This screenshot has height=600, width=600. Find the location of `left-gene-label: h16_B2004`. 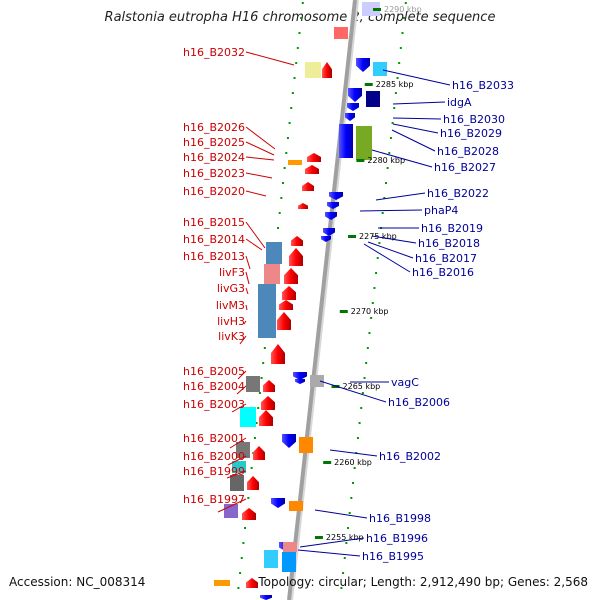

left-gene-label: h16_B2004 is located at coordinates (214, 386).